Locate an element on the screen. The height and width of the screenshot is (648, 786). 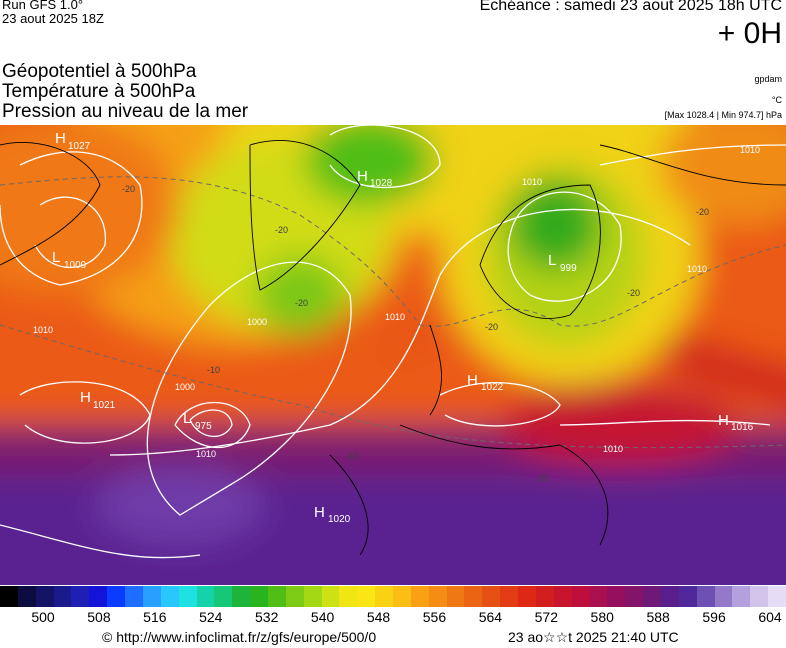
color-scale-bar is located at coordinates (393, 596).